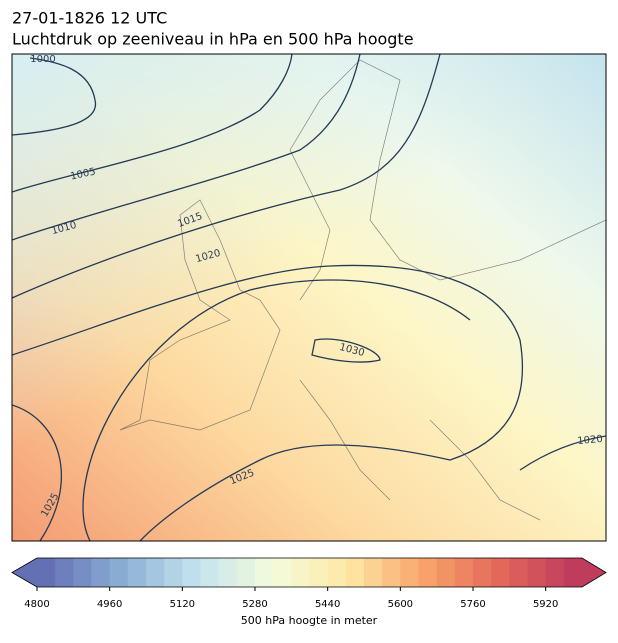 Image resolution: width=618 pixels, height=643 pixels. I want to click on contour-label: 1000, so click(42, 59).